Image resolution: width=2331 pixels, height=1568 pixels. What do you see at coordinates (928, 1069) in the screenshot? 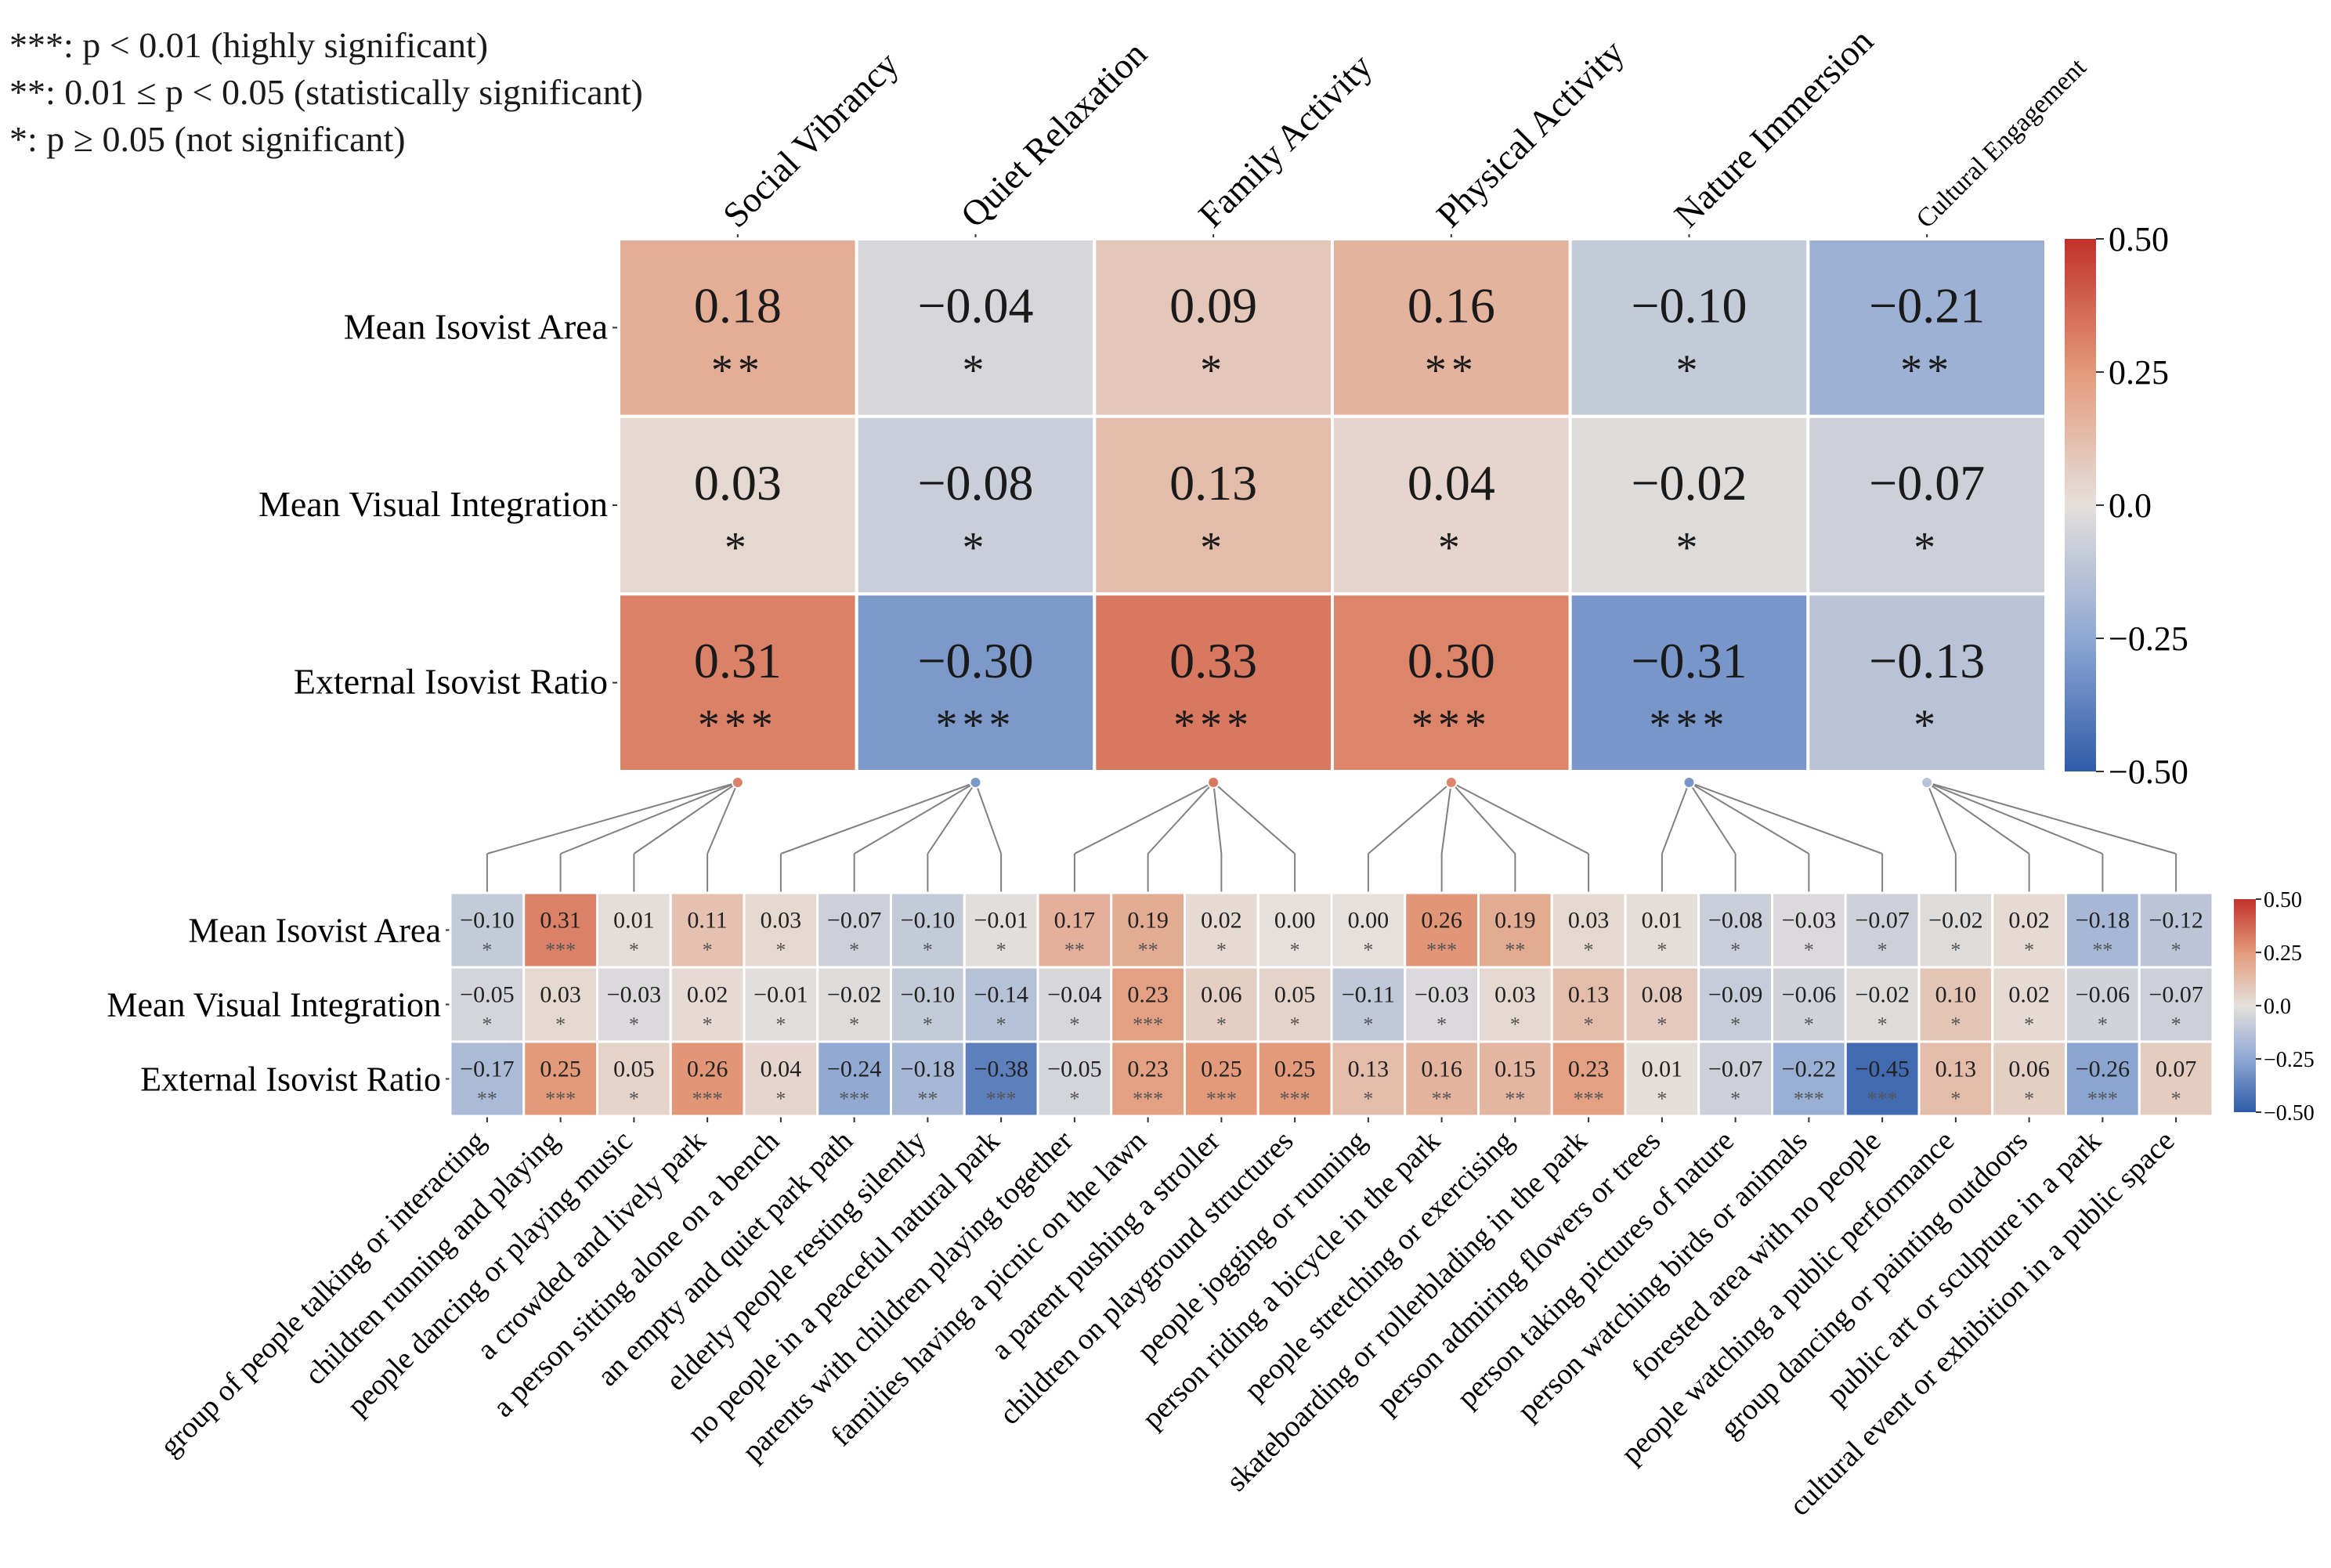
I see `detail-cell-value: −0.18` at bounding box center [928, 1069].